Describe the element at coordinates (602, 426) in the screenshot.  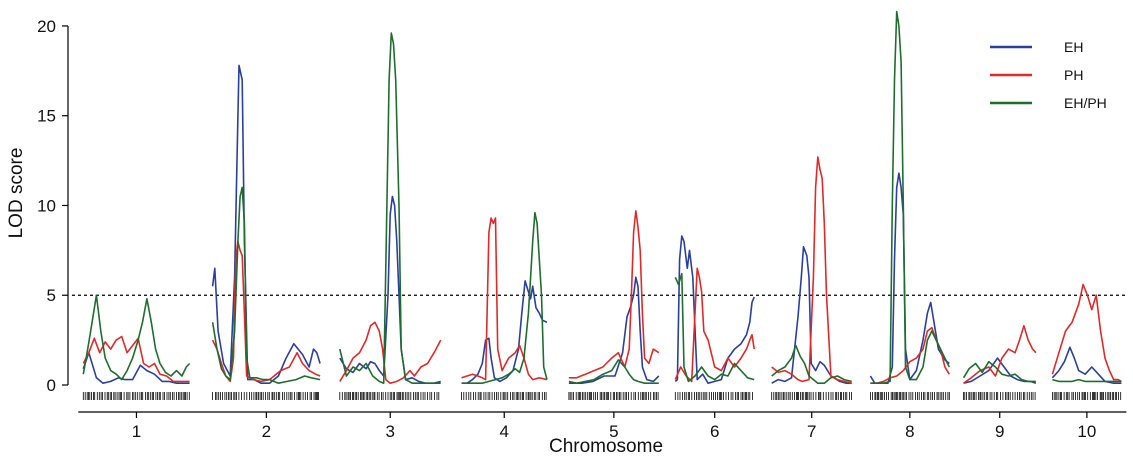
I see `x-axis: 1 2 3 4 5 6 7 8 9 10` at that location.